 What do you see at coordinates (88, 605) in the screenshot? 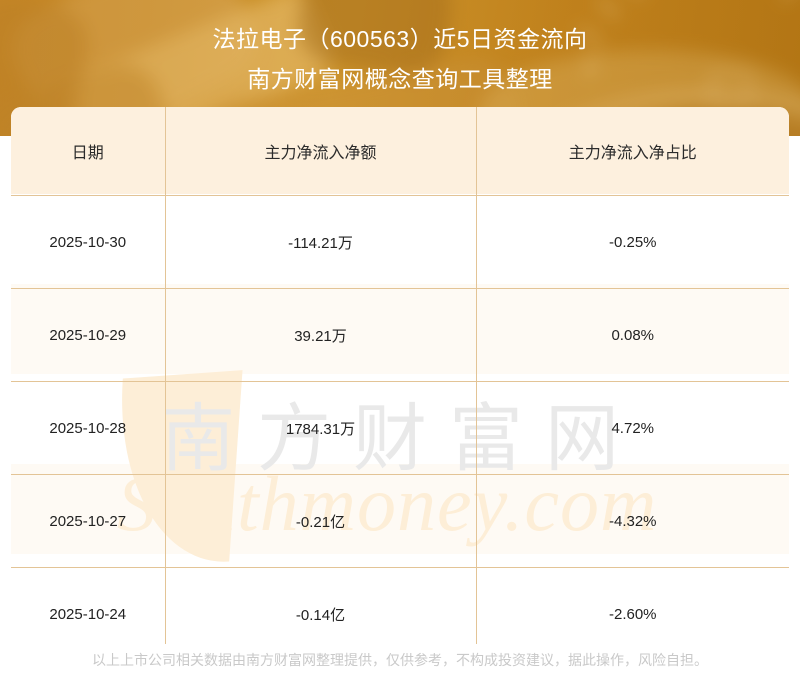
I see `cell-date: 2025-10-24` at bounding box center [88, 605].